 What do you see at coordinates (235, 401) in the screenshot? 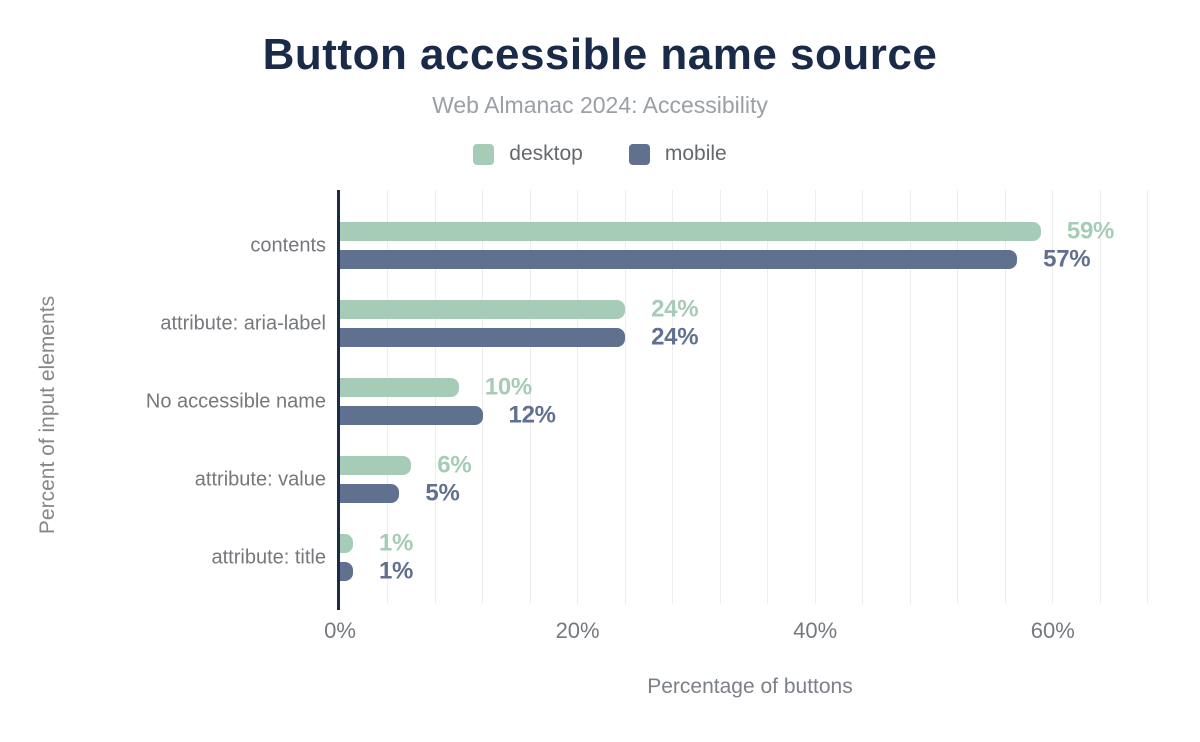
I see `category-label: No accessible name` at bounding box center [235, 401].